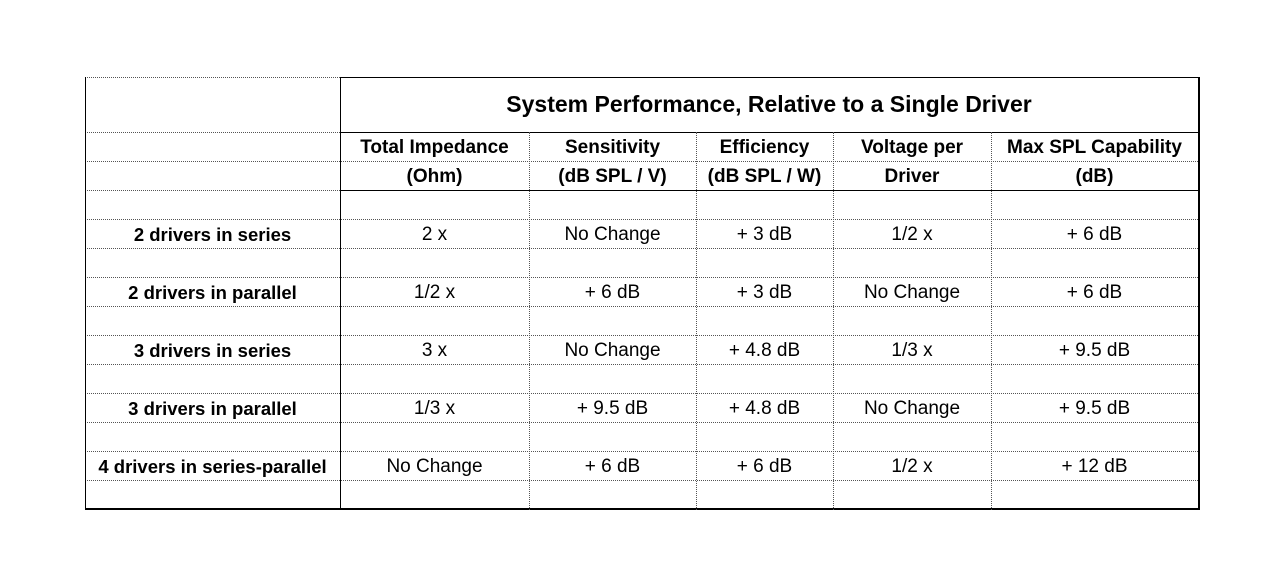 This screenshot has height=588, width=1284. What do you see at coordinates (912, 176) in the screenshot?
I see `header-voltage-per-driver-unit: Driver` at bounding box center [912, 176].